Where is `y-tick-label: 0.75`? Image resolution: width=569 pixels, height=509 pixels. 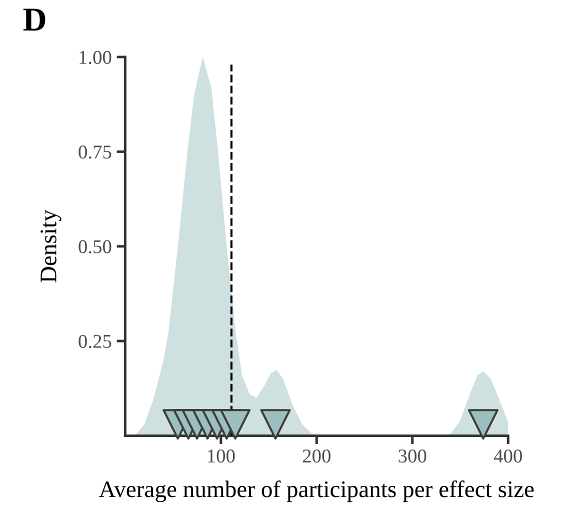
y-tick-label: 0.75 is located at coordinates (95, 152).